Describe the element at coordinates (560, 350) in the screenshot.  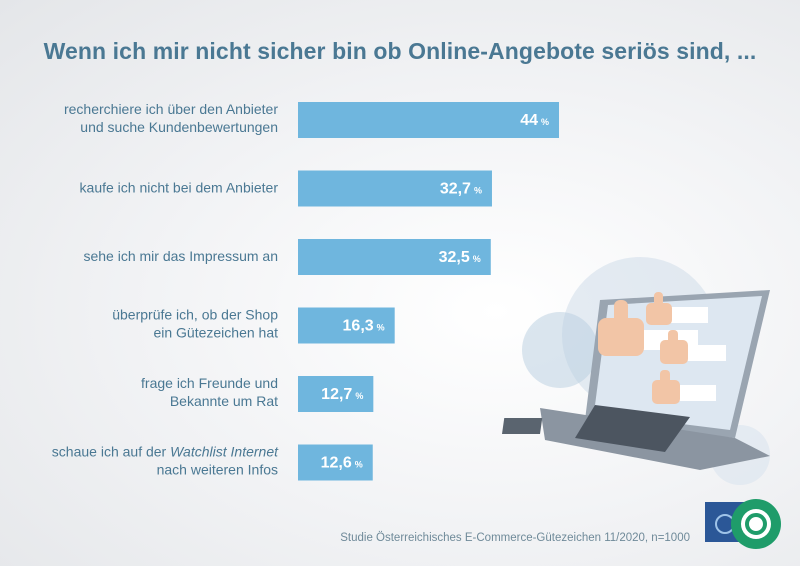
I see `bg-circle` at that location.